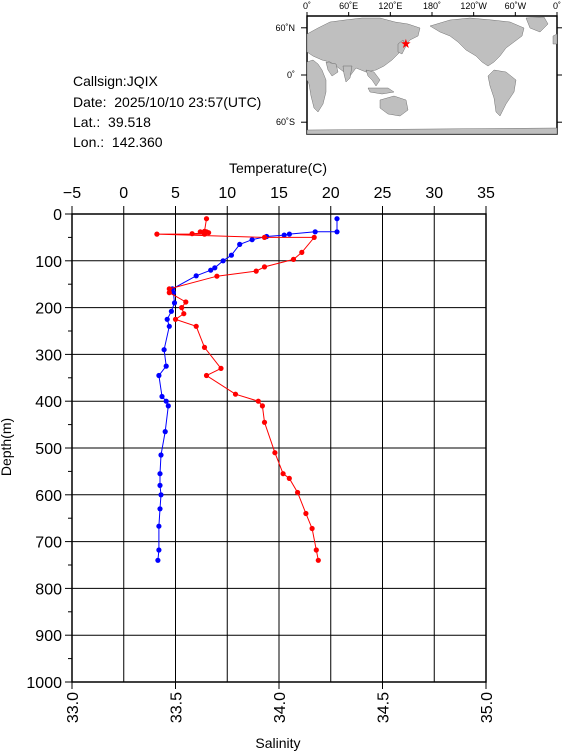  I want to click on map-land, so click(432, 75).